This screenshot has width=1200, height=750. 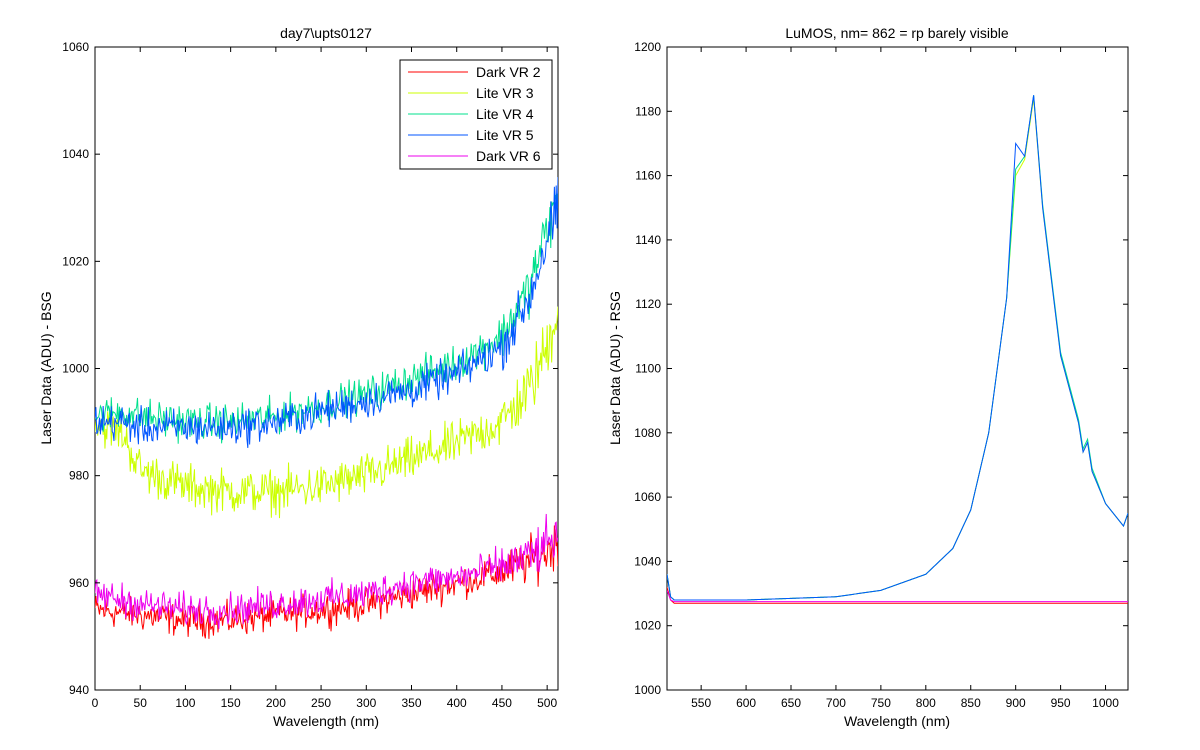 What do you see at coordinates (231, 703) in the screenshot?
I see `left-x-tick-label: 150` at bounding box center [231, 703].